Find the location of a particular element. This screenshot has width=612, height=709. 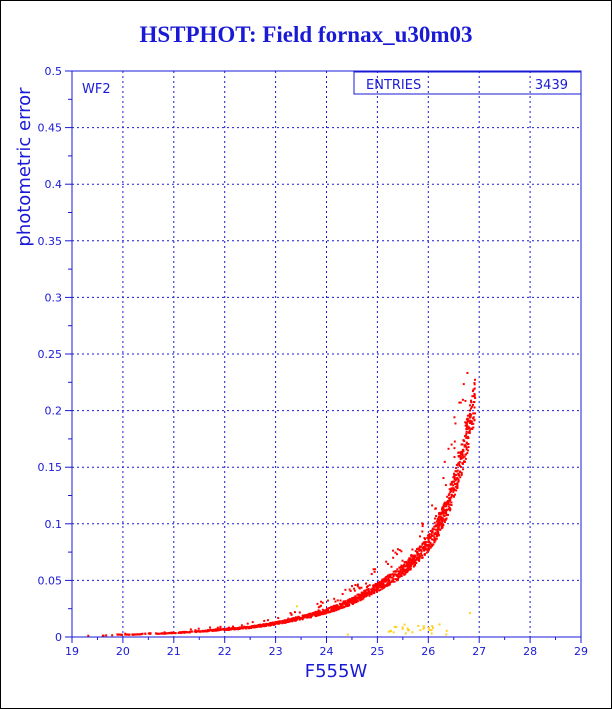

x-tick-label: 22 is located at coordinates (225, 651).